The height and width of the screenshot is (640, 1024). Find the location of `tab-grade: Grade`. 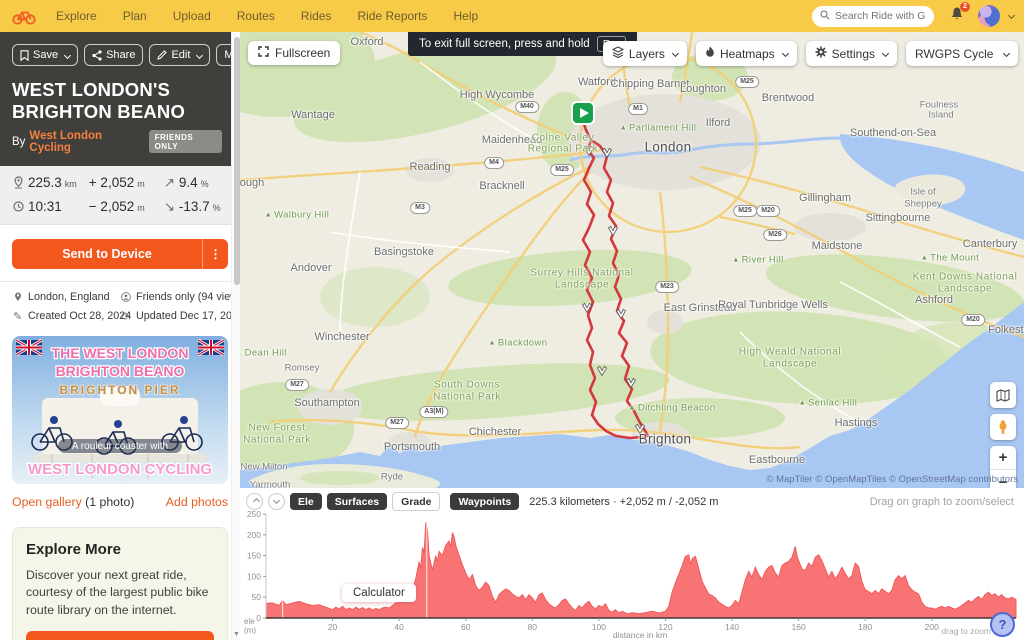

tab-grade: Grade is located at coordinates (416, 501).